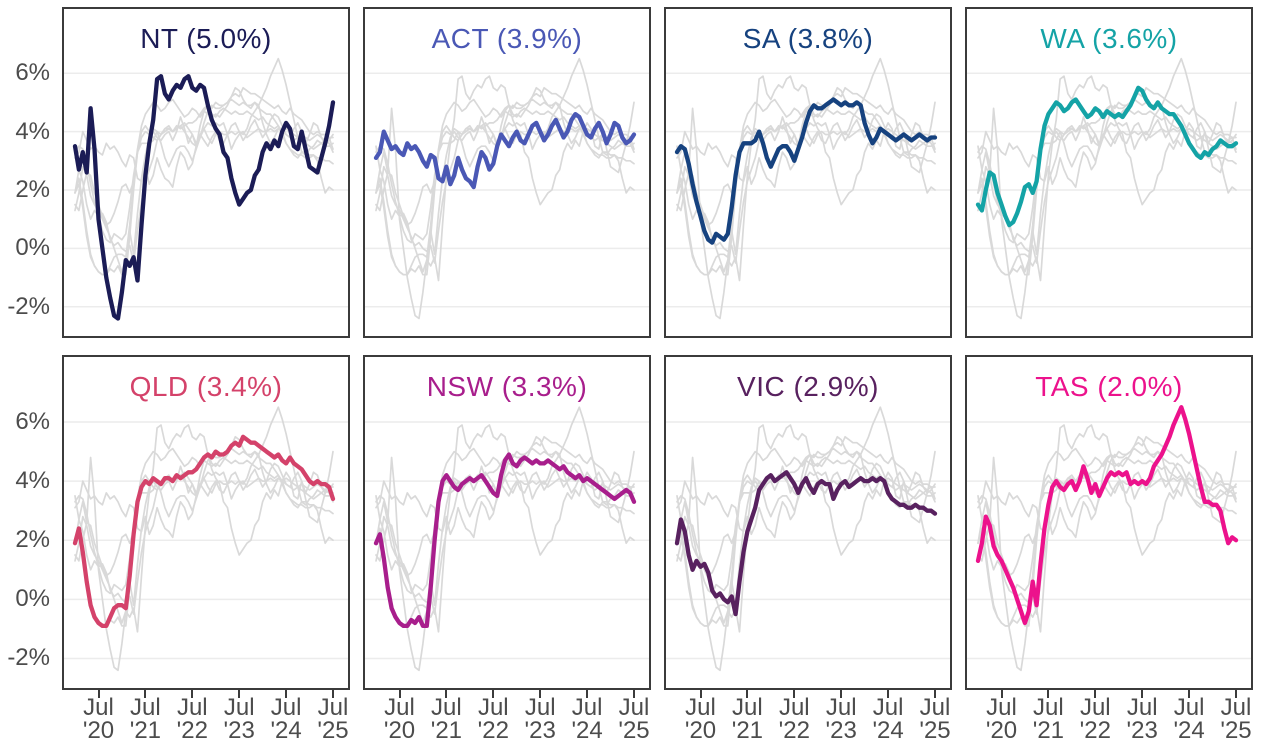 This screenshot has height=754, width=1280. I want to click on panel-title-TAS: TAS (2.0%), so click(1109, 386).